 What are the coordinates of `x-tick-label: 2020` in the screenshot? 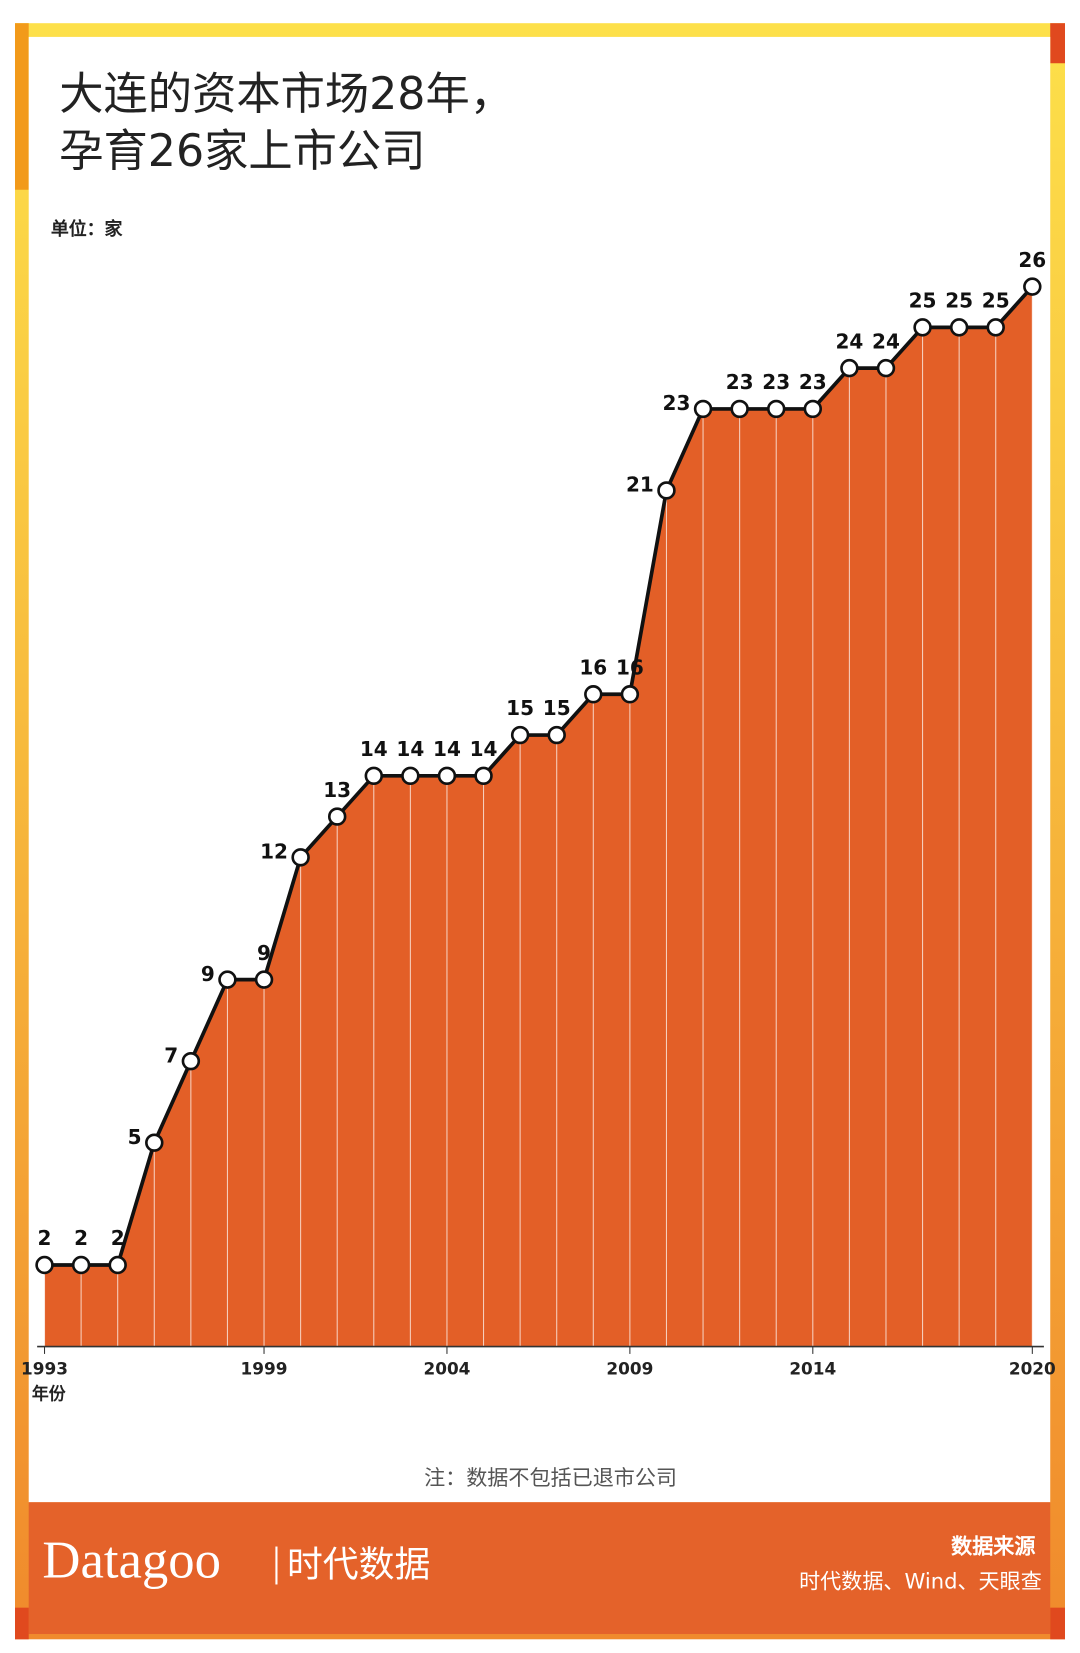 It's located at (1032, 1369).